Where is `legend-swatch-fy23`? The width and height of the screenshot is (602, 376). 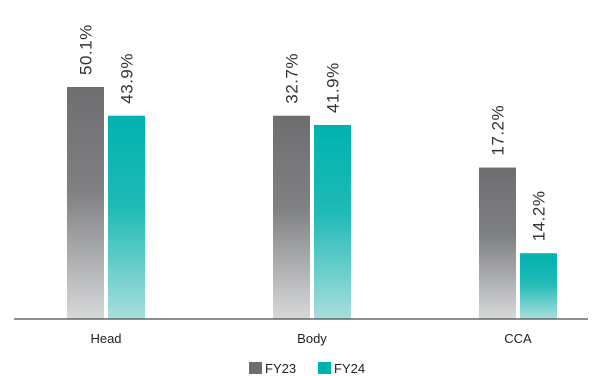
legend-swatch-fy23 is located at coordinates (255, 368).